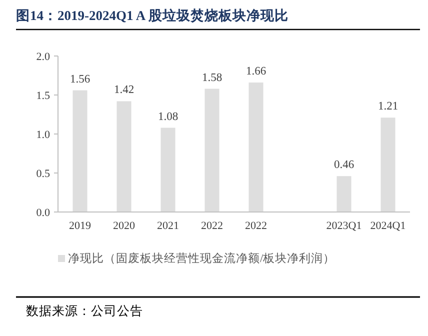  Describe the element at coordinates (152, 15) in the screenshot. I see `chart-title: 图14：2019-2024Q1 A 股垃圾焚烧板块净现比` at that location.